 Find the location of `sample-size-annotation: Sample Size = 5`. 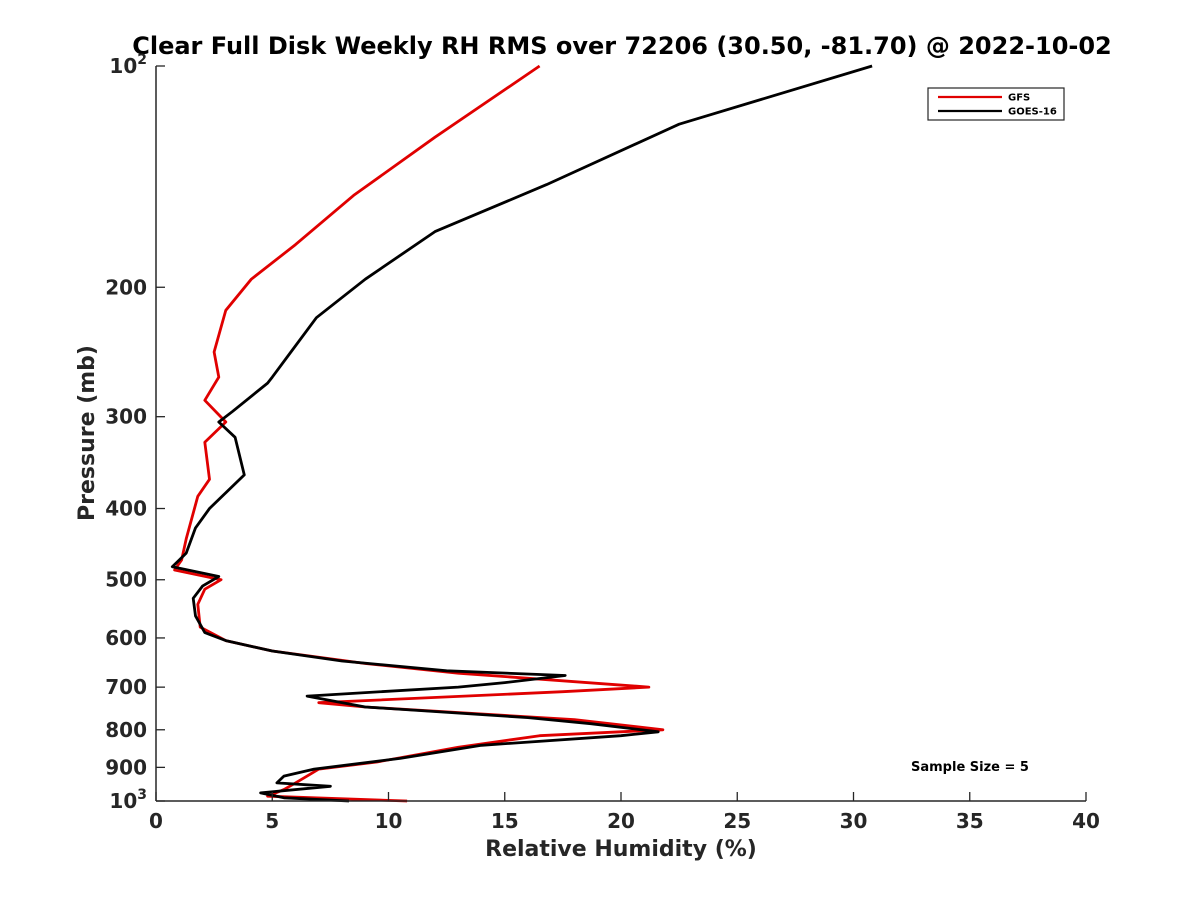

sample-size-annotation: Sample Size = 5 is located at coordinates (970, 767).